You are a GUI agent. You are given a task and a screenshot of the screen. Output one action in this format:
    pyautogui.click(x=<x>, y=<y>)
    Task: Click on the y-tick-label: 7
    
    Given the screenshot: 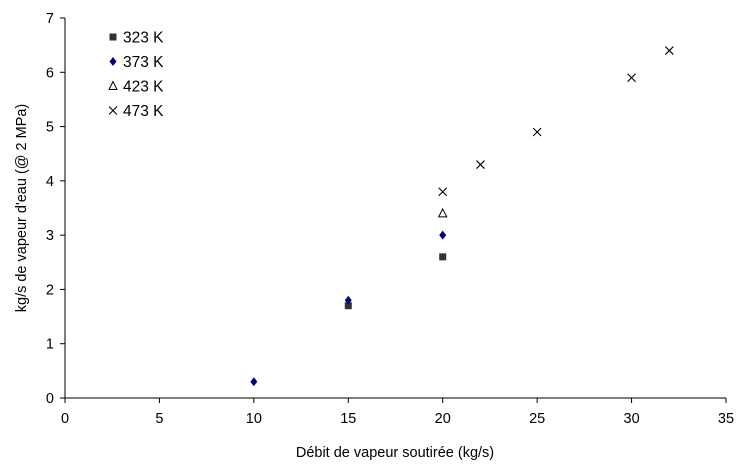 What is the action you would take?
    pyautogui.click(x=50, y=19)
    